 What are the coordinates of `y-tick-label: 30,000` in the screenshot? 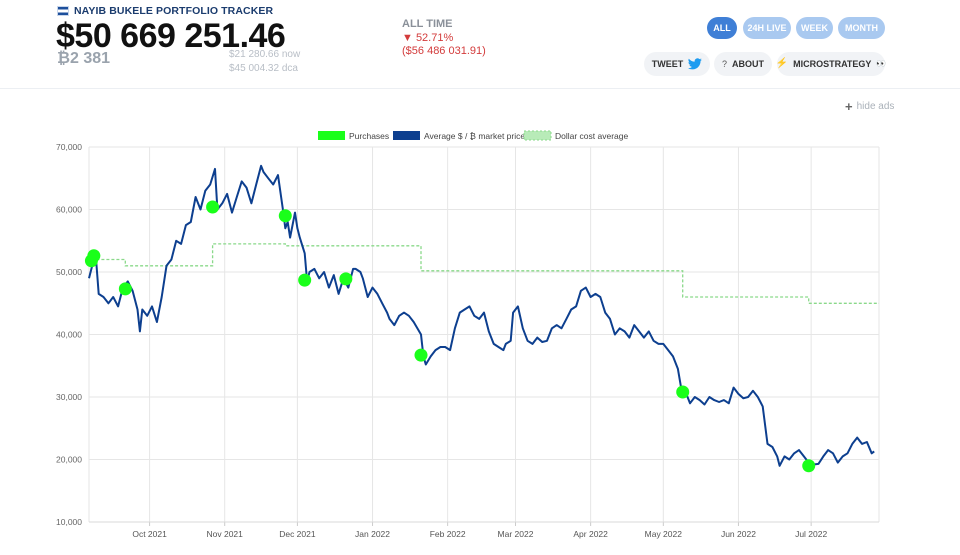 It's located at (69, 397).